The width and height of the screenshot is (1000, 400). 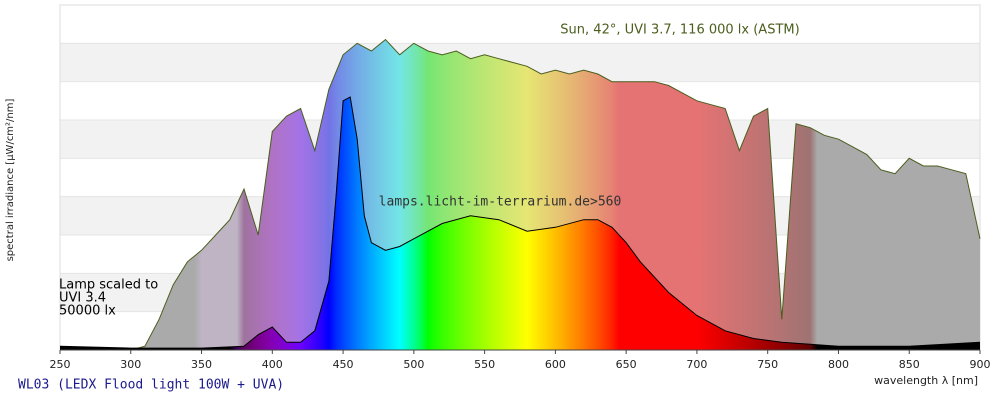 I want to click on x-tick-label: 500, so click(x=413, y=364).